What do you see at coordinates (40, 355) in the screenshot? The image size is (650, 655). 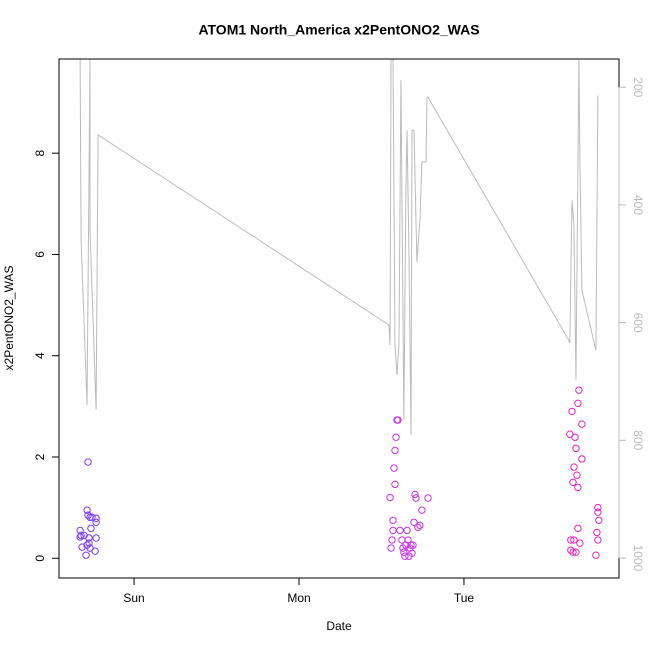 I see `y-tick-label: 4` at bounding box center [40, 355].